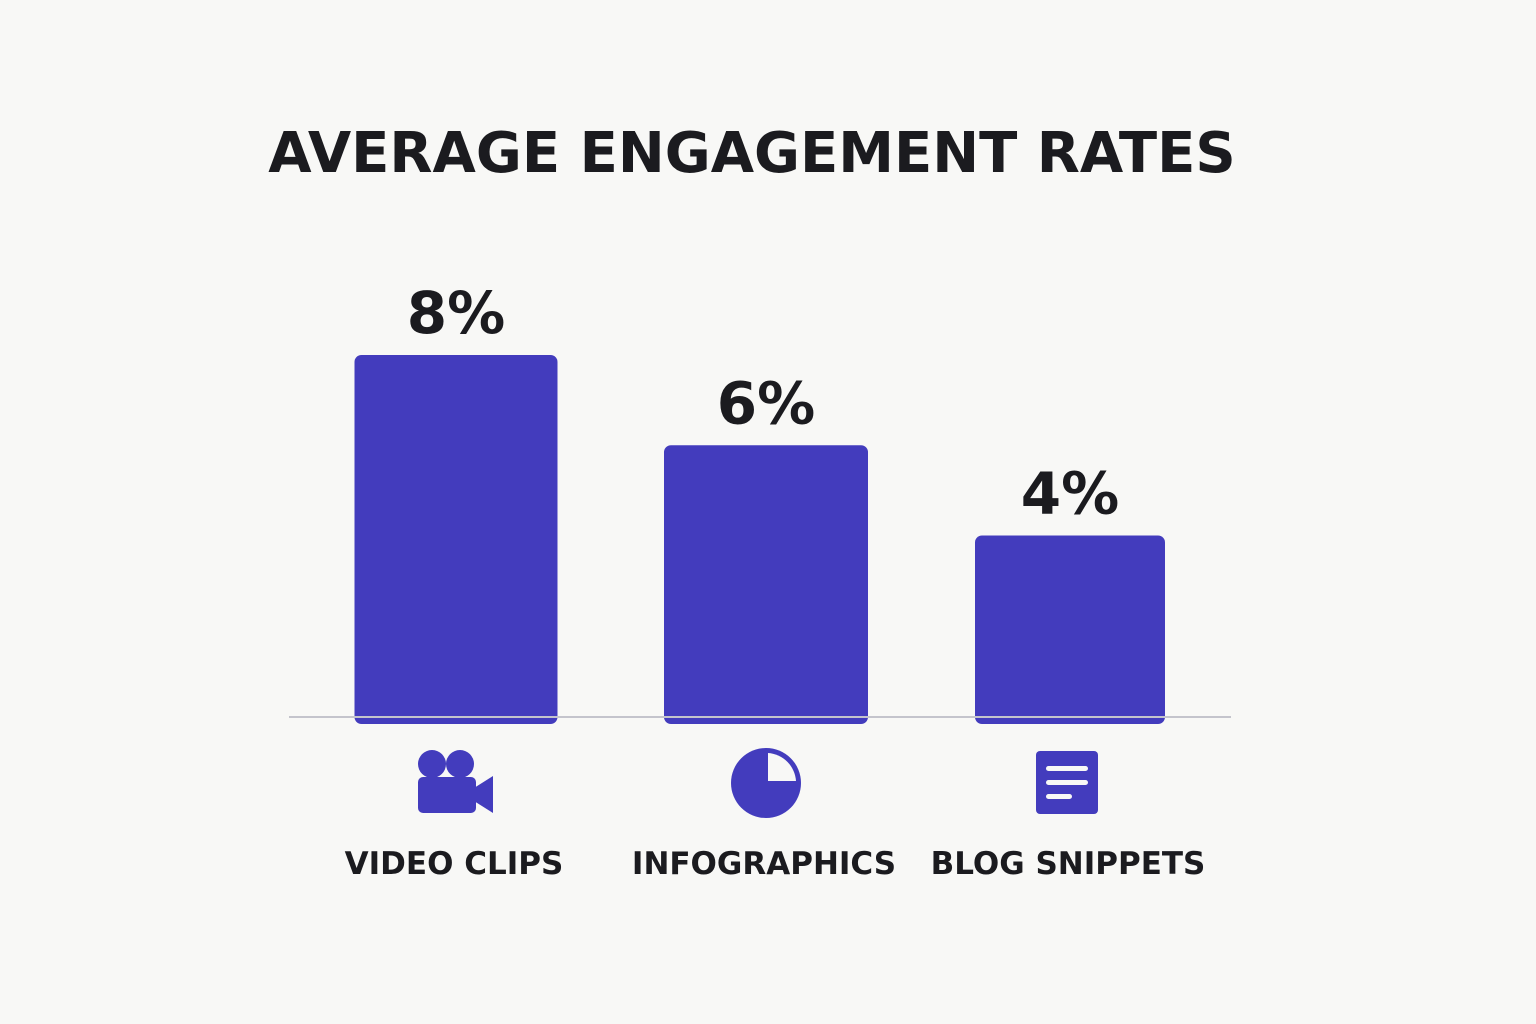 Image resolution: width=1536 pixels, height=1024 pixels. What do you see at coordinates (456, 539) in the screenshot?
I see `bar-video-clips` at bounding box center [456, 539].